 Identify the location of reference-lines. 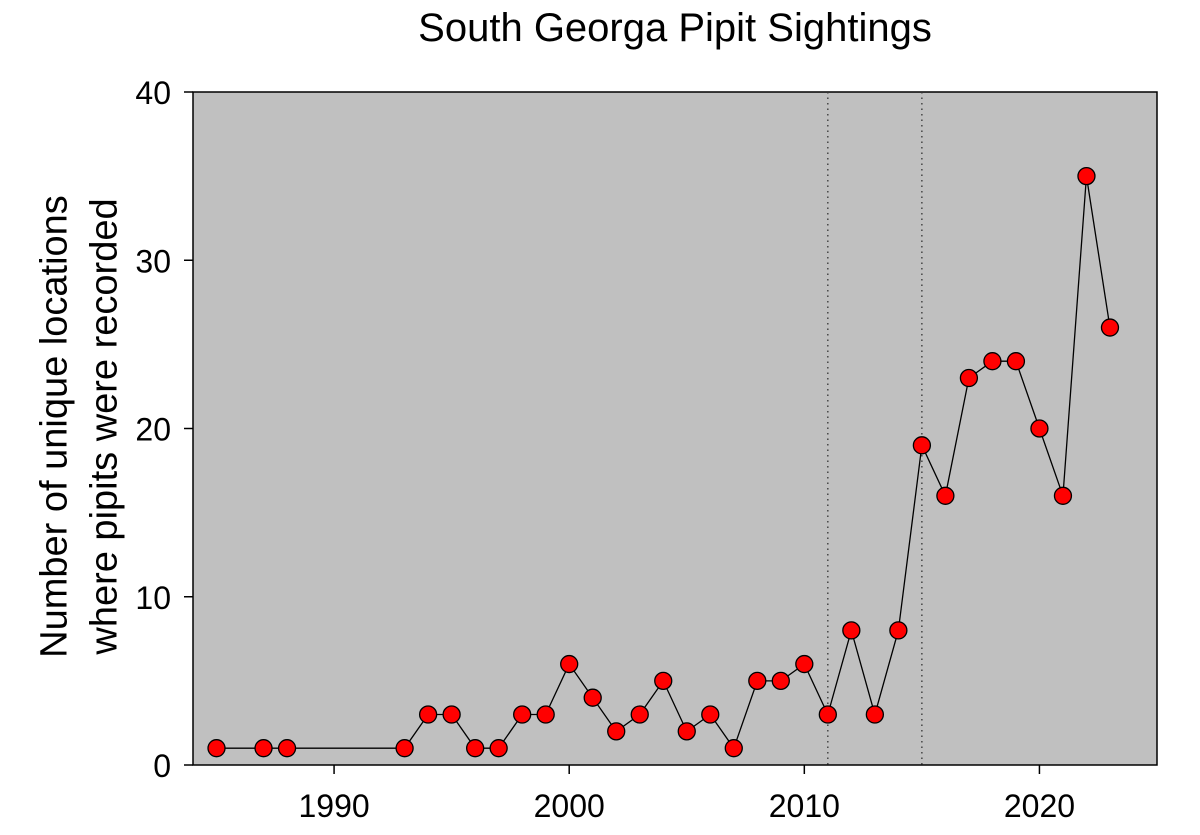
(875, 428).